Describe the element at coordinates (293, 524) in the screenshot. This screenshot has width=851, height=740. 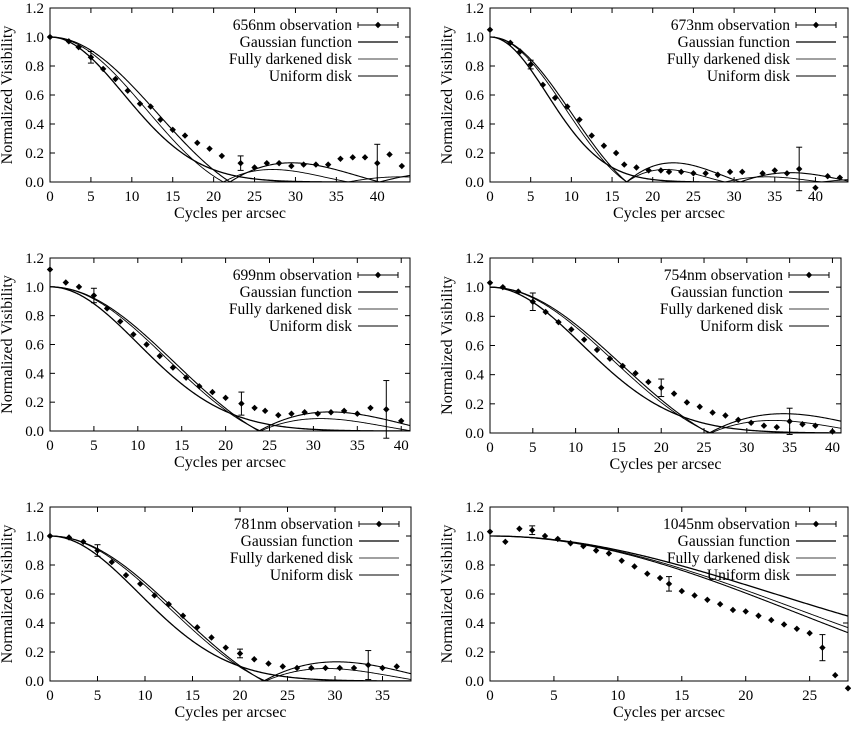
I see `legend-label: 781nm observation` at that location.